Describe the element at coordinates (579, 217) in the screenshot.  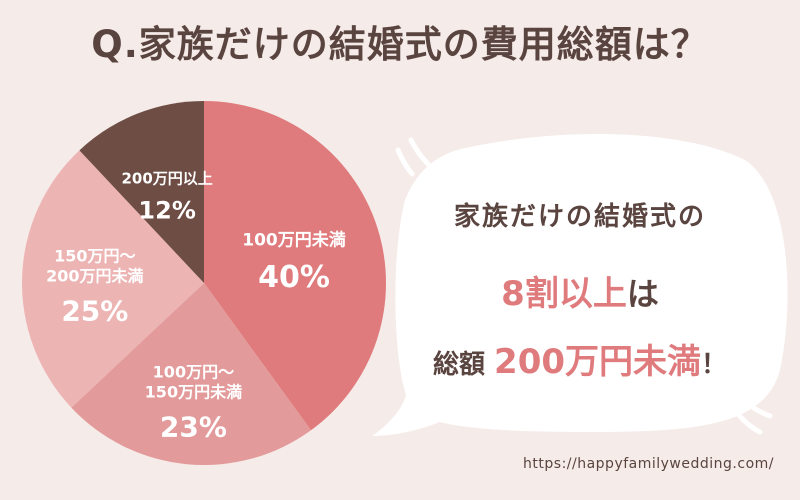
I see `callout-text: 家族だけの結婚式の` at that location.